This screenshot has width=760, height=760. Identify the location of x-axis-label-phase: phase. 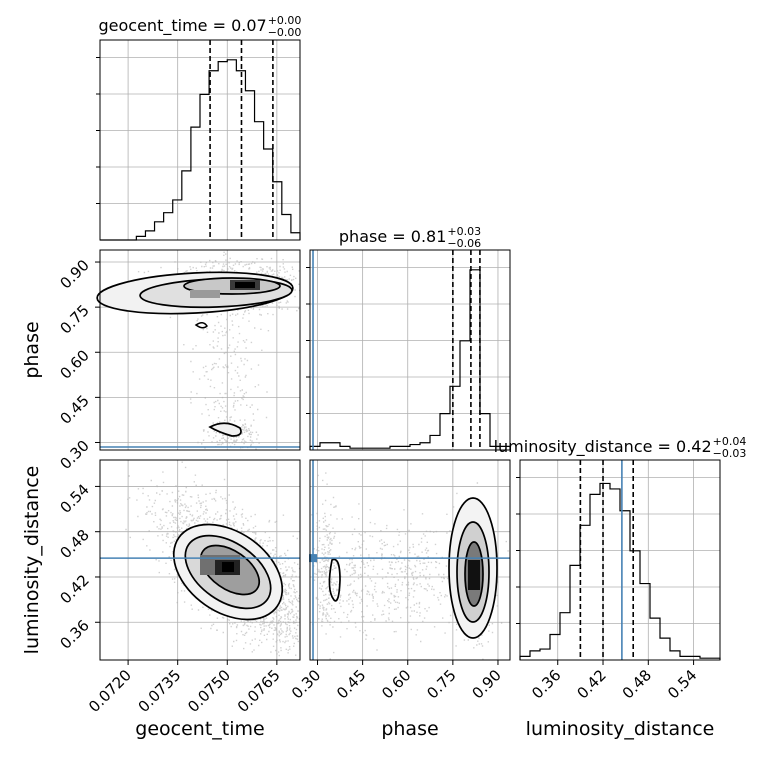
(409, 729).